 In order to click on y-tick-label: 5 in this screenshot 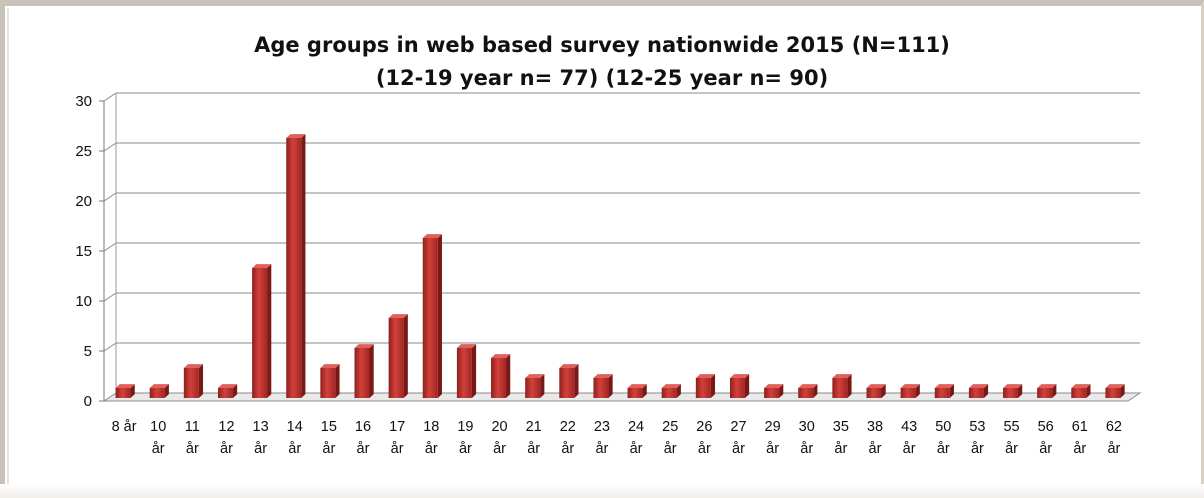, I will do `click(88, 351)`.